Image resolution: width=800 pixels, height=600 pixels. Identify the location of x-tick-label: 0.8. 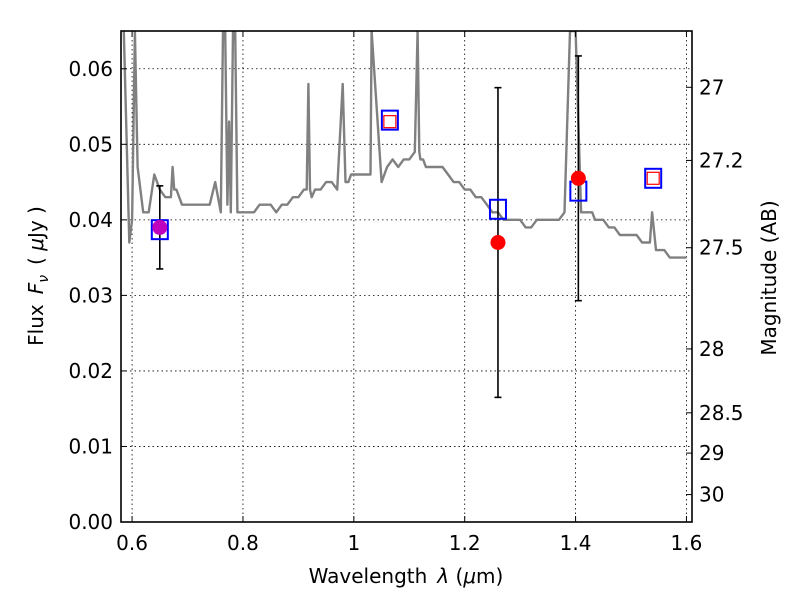
(243, 543).